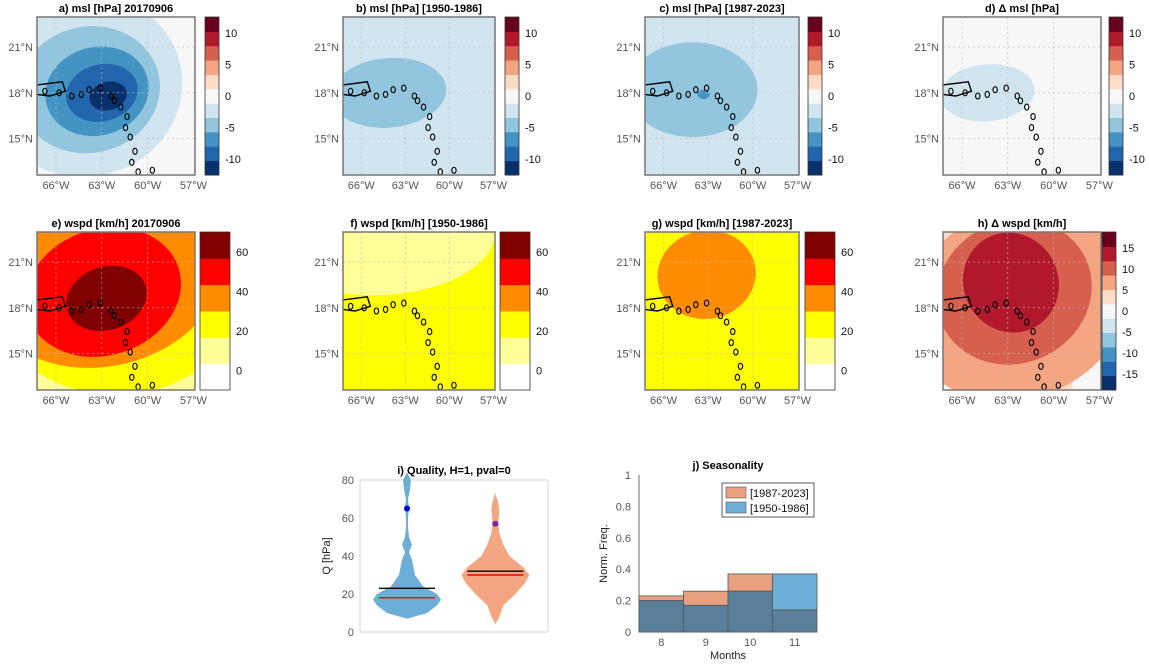  I want to click on panel-title: h) Δ wspd [km/h], so click(1022, 224).